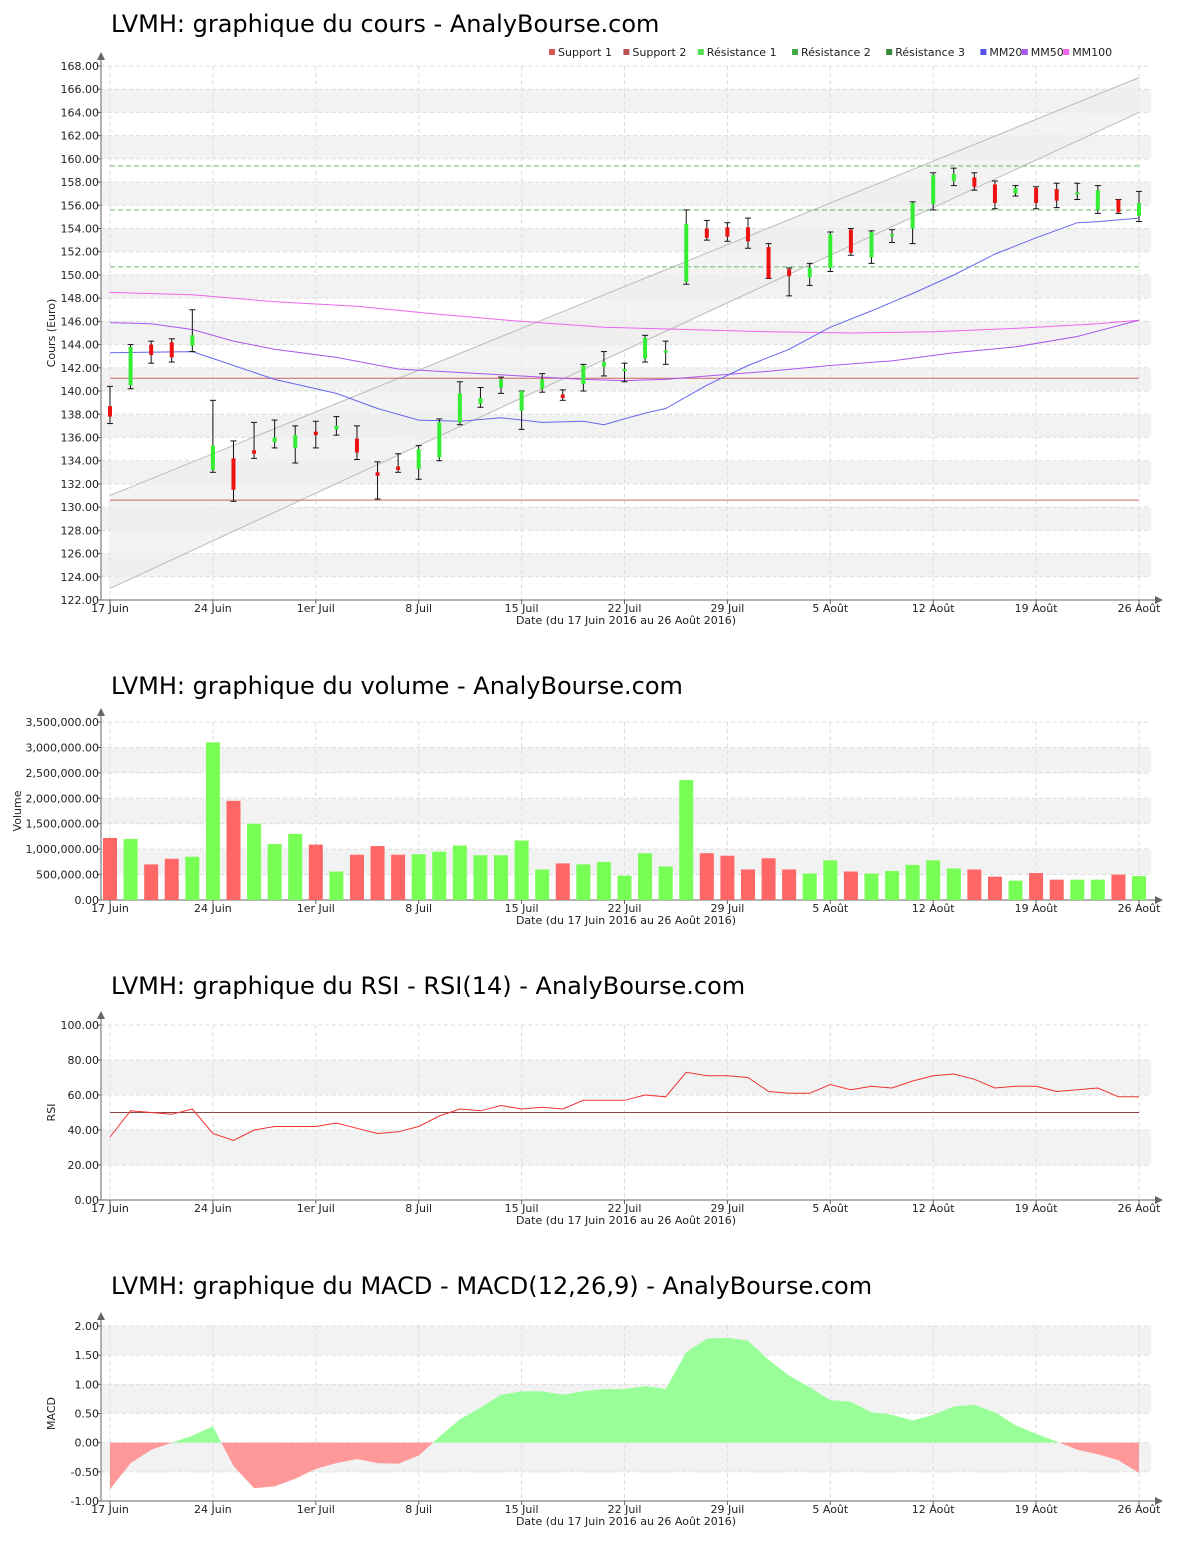 The width and height of the screenshot is (1200, 1550). Describe the element at coordinates (624, 350) in the screenshot. I see `mm50-line` at that location.